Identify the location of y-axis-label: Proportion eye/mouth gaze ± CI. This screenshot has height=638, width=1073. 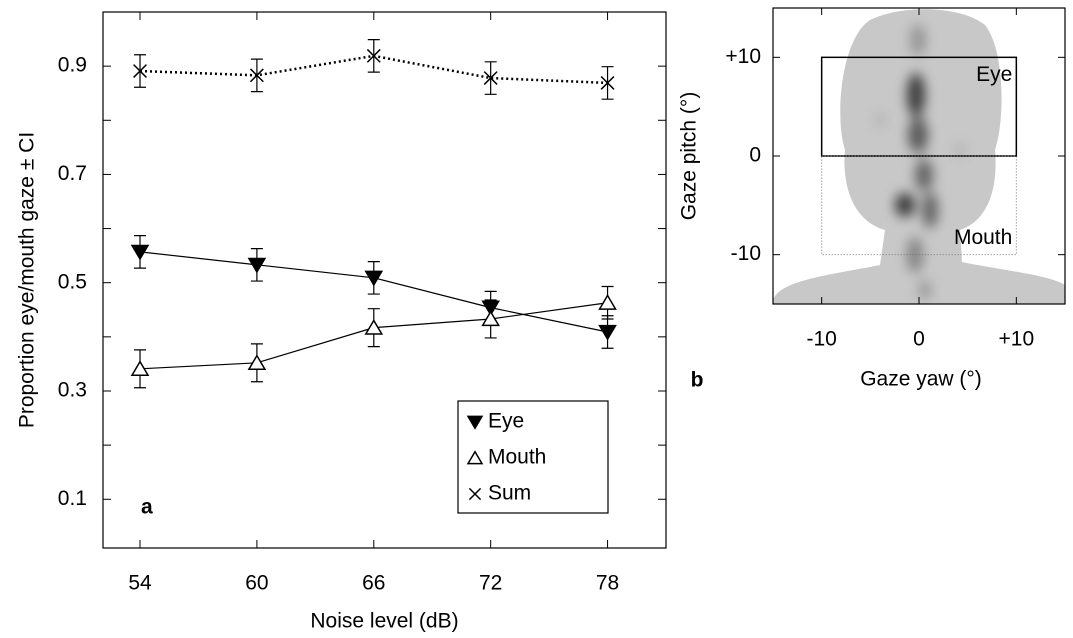
(27, 280).